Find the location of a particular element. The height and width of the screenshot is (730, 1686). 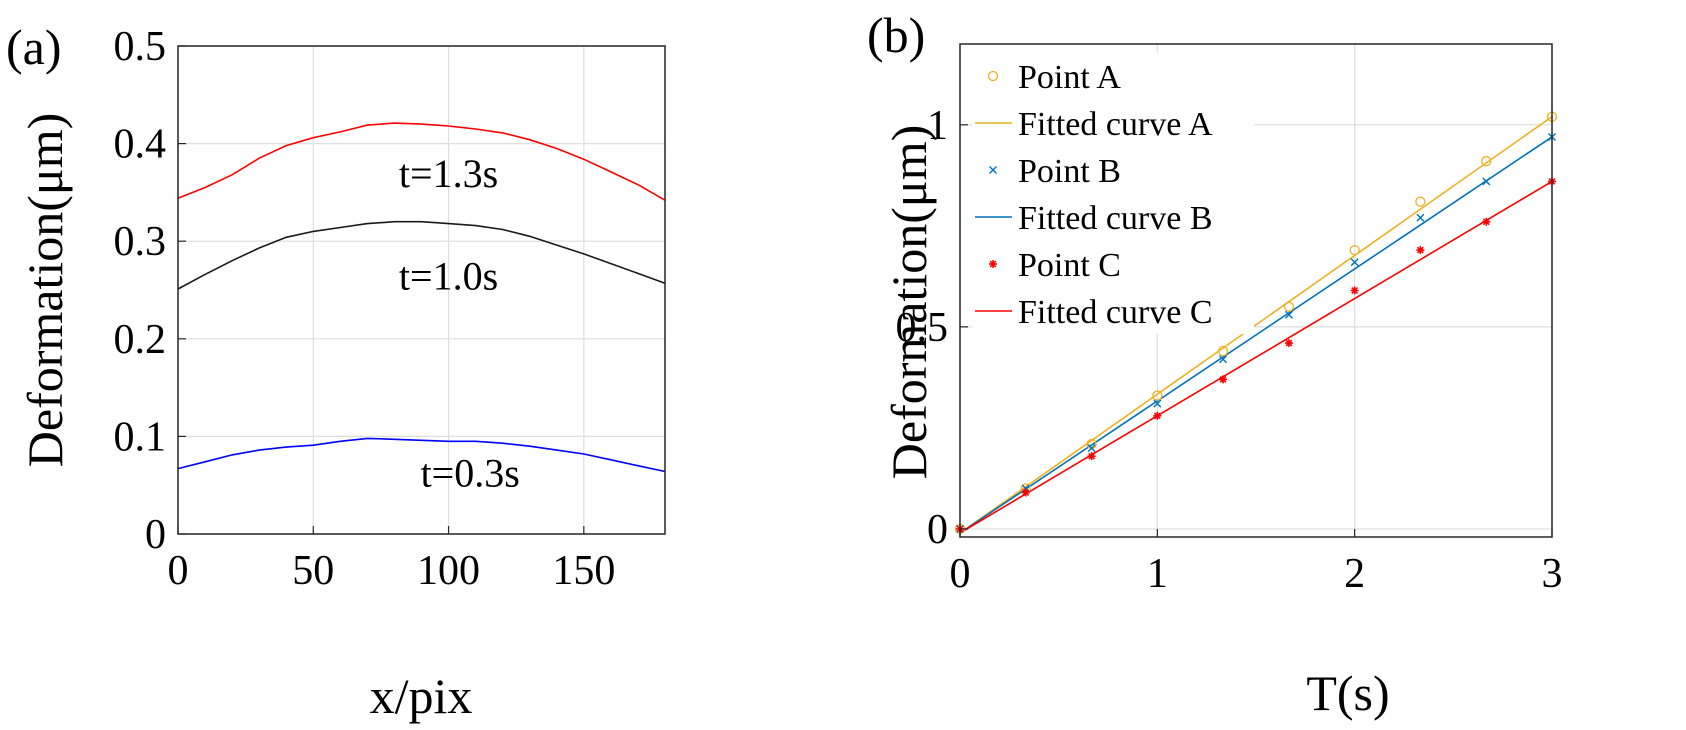

legend-label: Fitted curve A is located at coordinates (1115, 124).